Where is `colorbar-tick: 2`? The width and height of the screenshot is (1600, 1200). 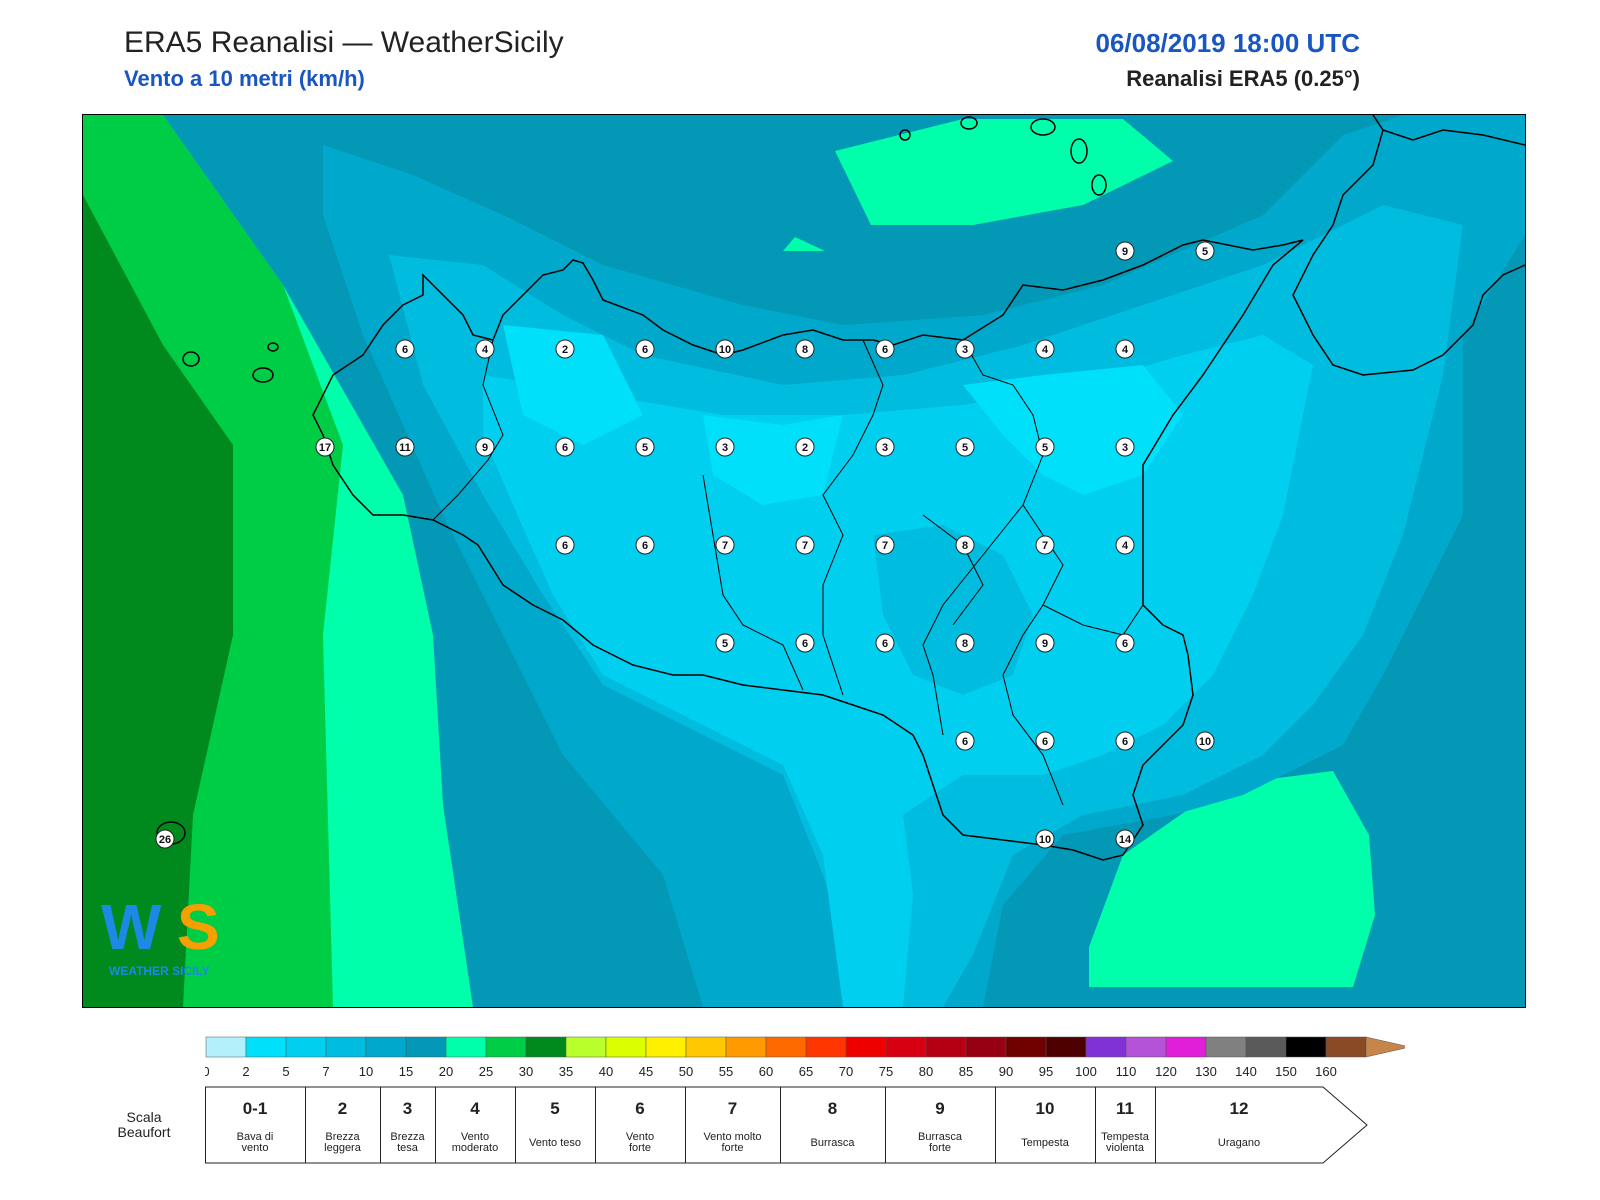
colorbar-tick: 2 is located at coordinates (245, 1071).